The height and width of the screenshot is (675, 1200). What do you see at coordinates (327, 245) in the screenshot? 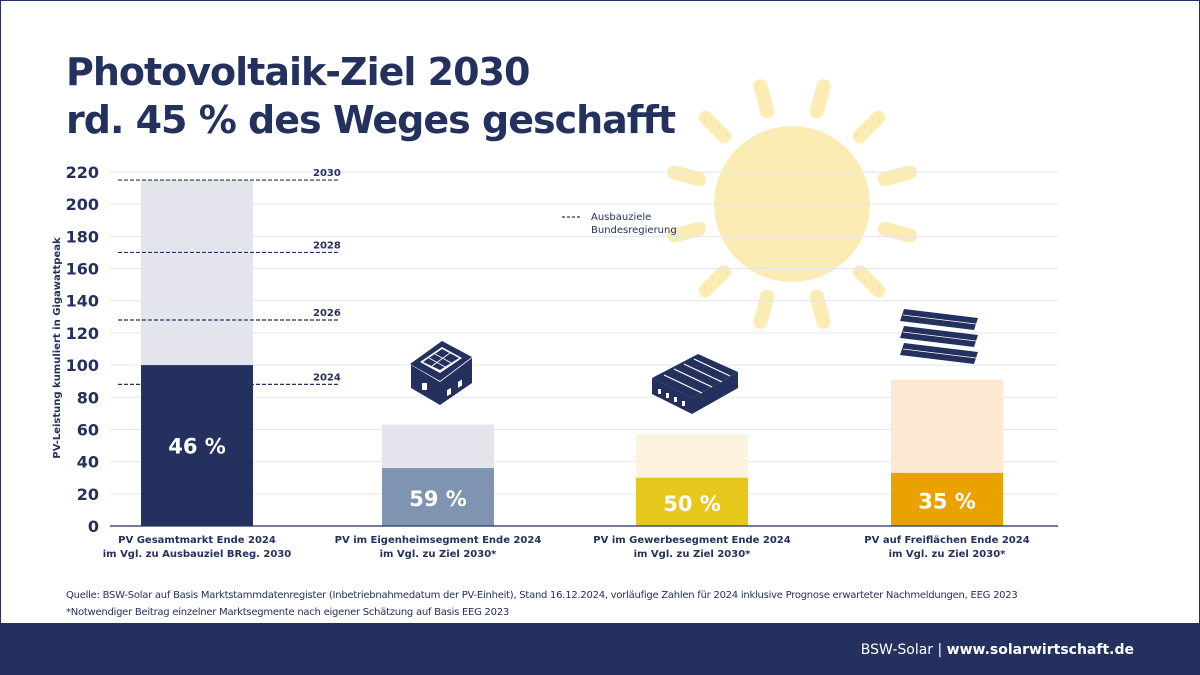
I see `target-label: 2028` at bounding box center [327, 245].